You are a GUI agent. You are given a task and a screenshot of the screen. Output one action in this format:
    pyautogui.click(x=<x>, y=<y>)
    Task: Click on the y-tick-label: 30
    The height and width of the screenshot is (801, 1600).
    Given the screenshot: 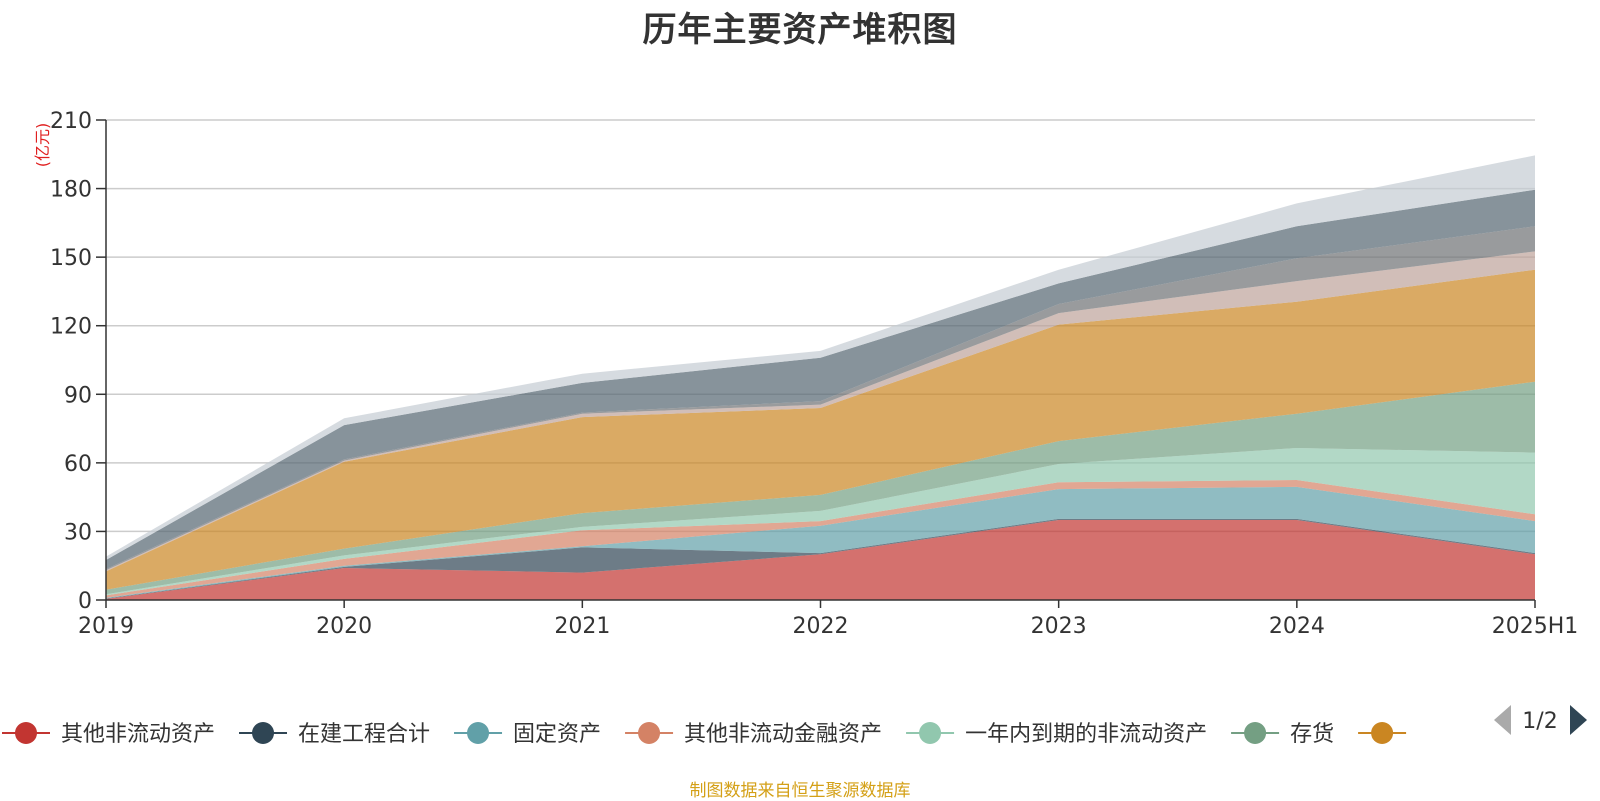 What is the action you would take?
    pyautogui.click(x=78, y=532)
    